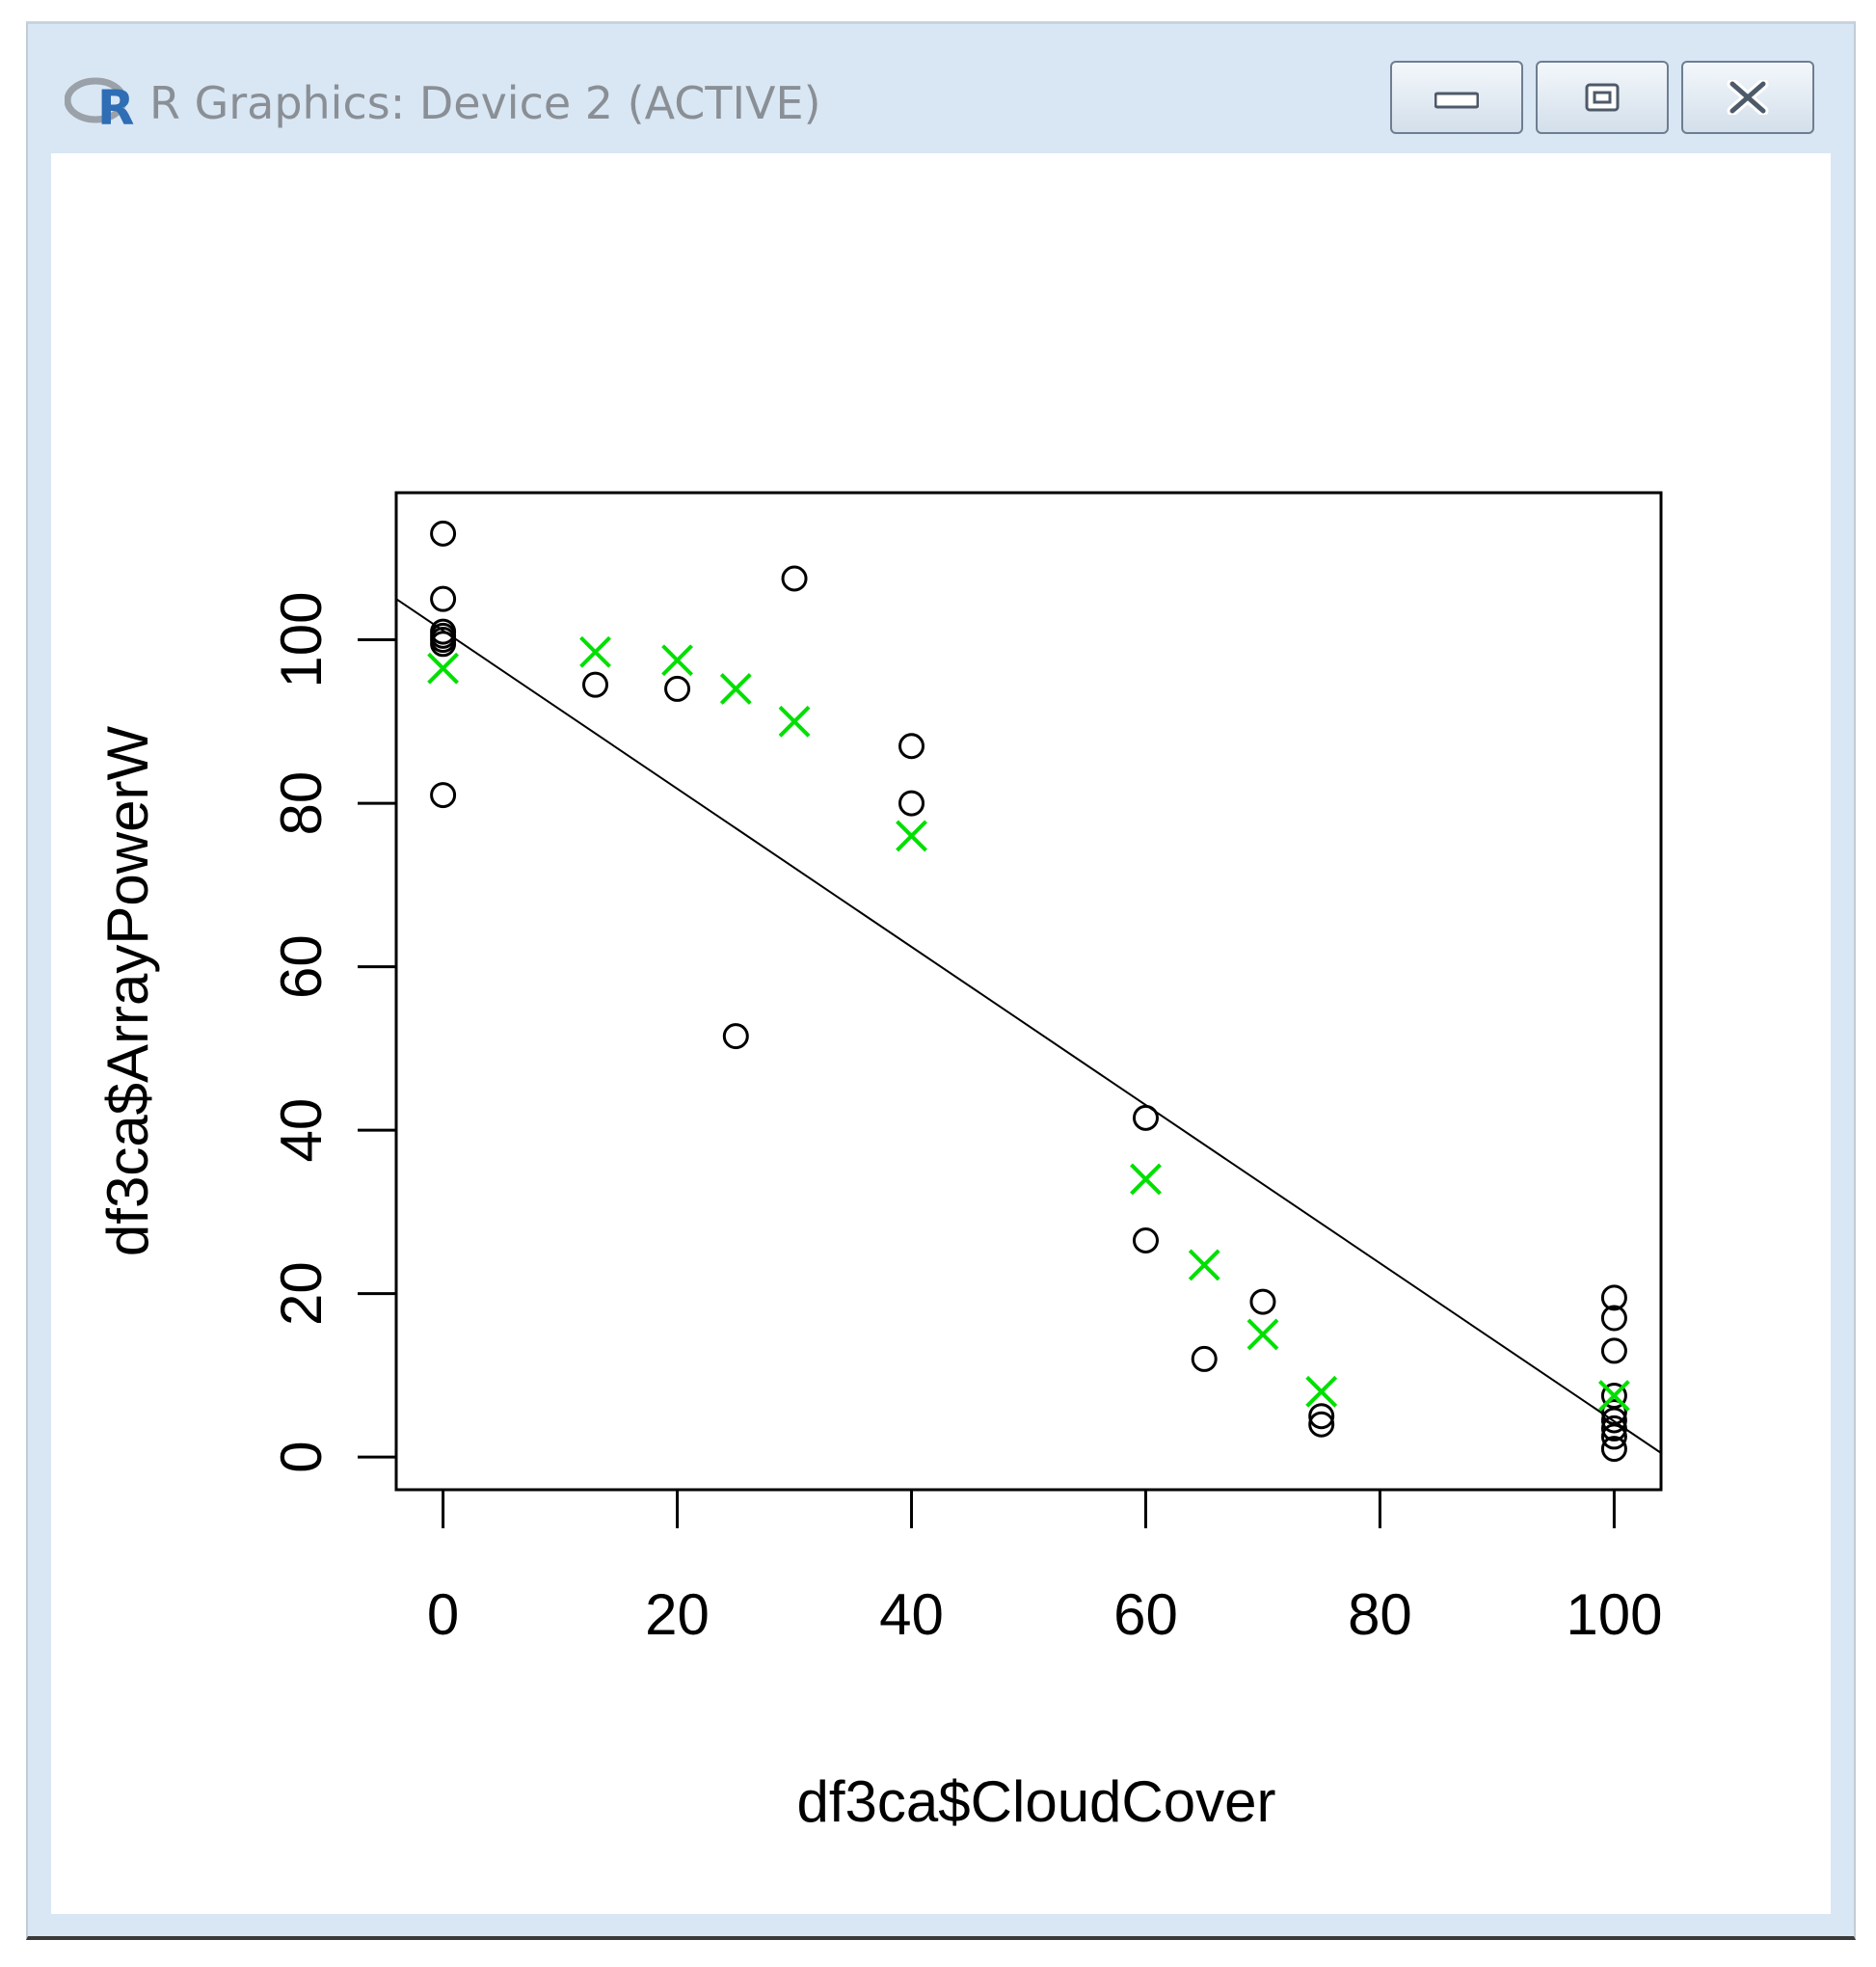 Image resolution: width=1876 pixels, height=1967 pixels. What do you see at coordinates (301, 1456) in the screenshot?
I see `y-tick-label: 0` at bounding box center [301, 1456].